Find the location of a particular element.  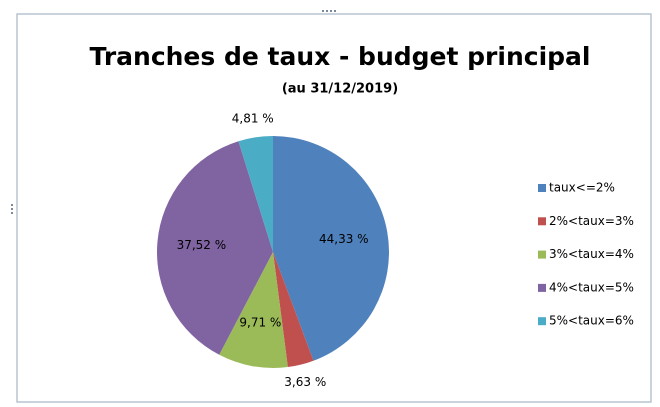

data-label: 37,52 % is located at coordinates (202, 245).